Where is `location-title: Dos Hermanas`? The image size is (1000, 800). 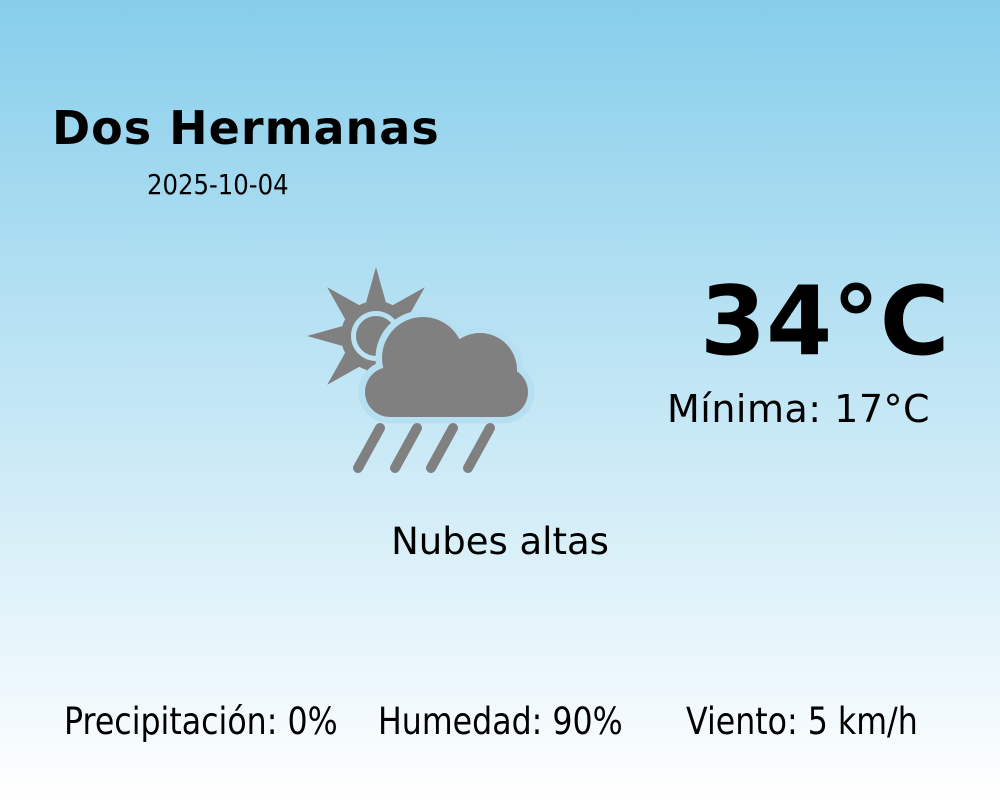 location-title: Dos Hermanas is located at coordinates (246, 128).